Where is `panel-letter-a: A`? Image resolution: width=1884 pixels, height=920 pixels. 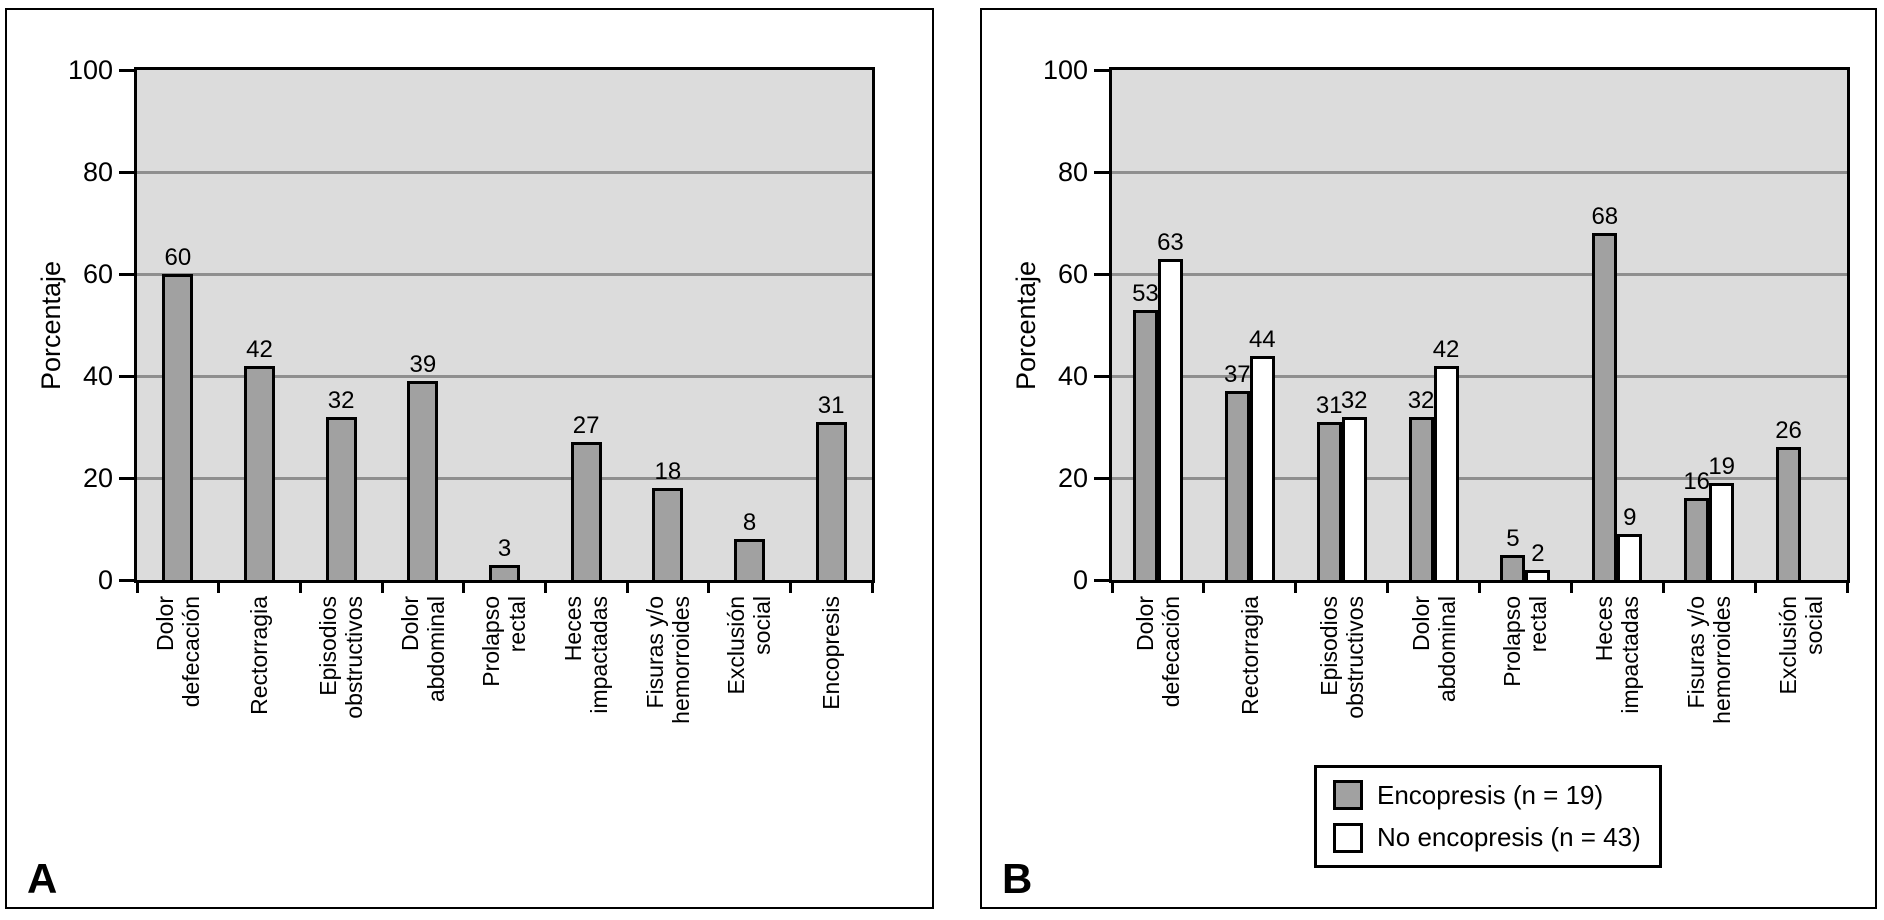
panel-letter-a: A is located at coordinates (42, 878).